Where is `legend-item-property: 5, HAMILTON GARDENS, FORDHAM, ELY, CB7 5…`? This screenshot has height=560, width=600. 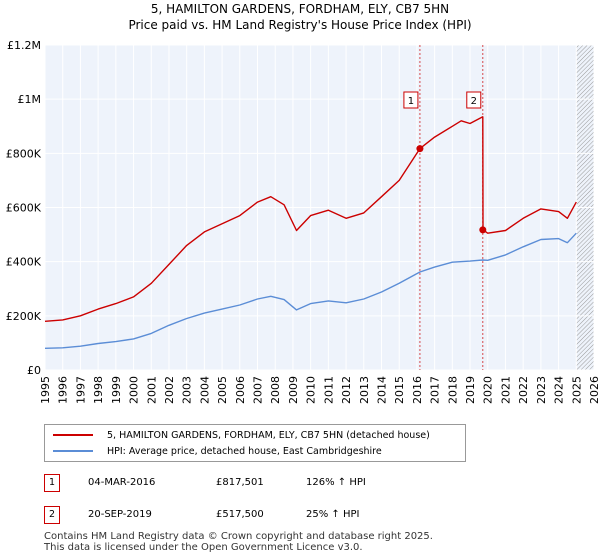 legend-item-property: 5, HAMILTON GARDENS, FORDHAM, ELY, CB7 5… is located at coordinates (241, 435).